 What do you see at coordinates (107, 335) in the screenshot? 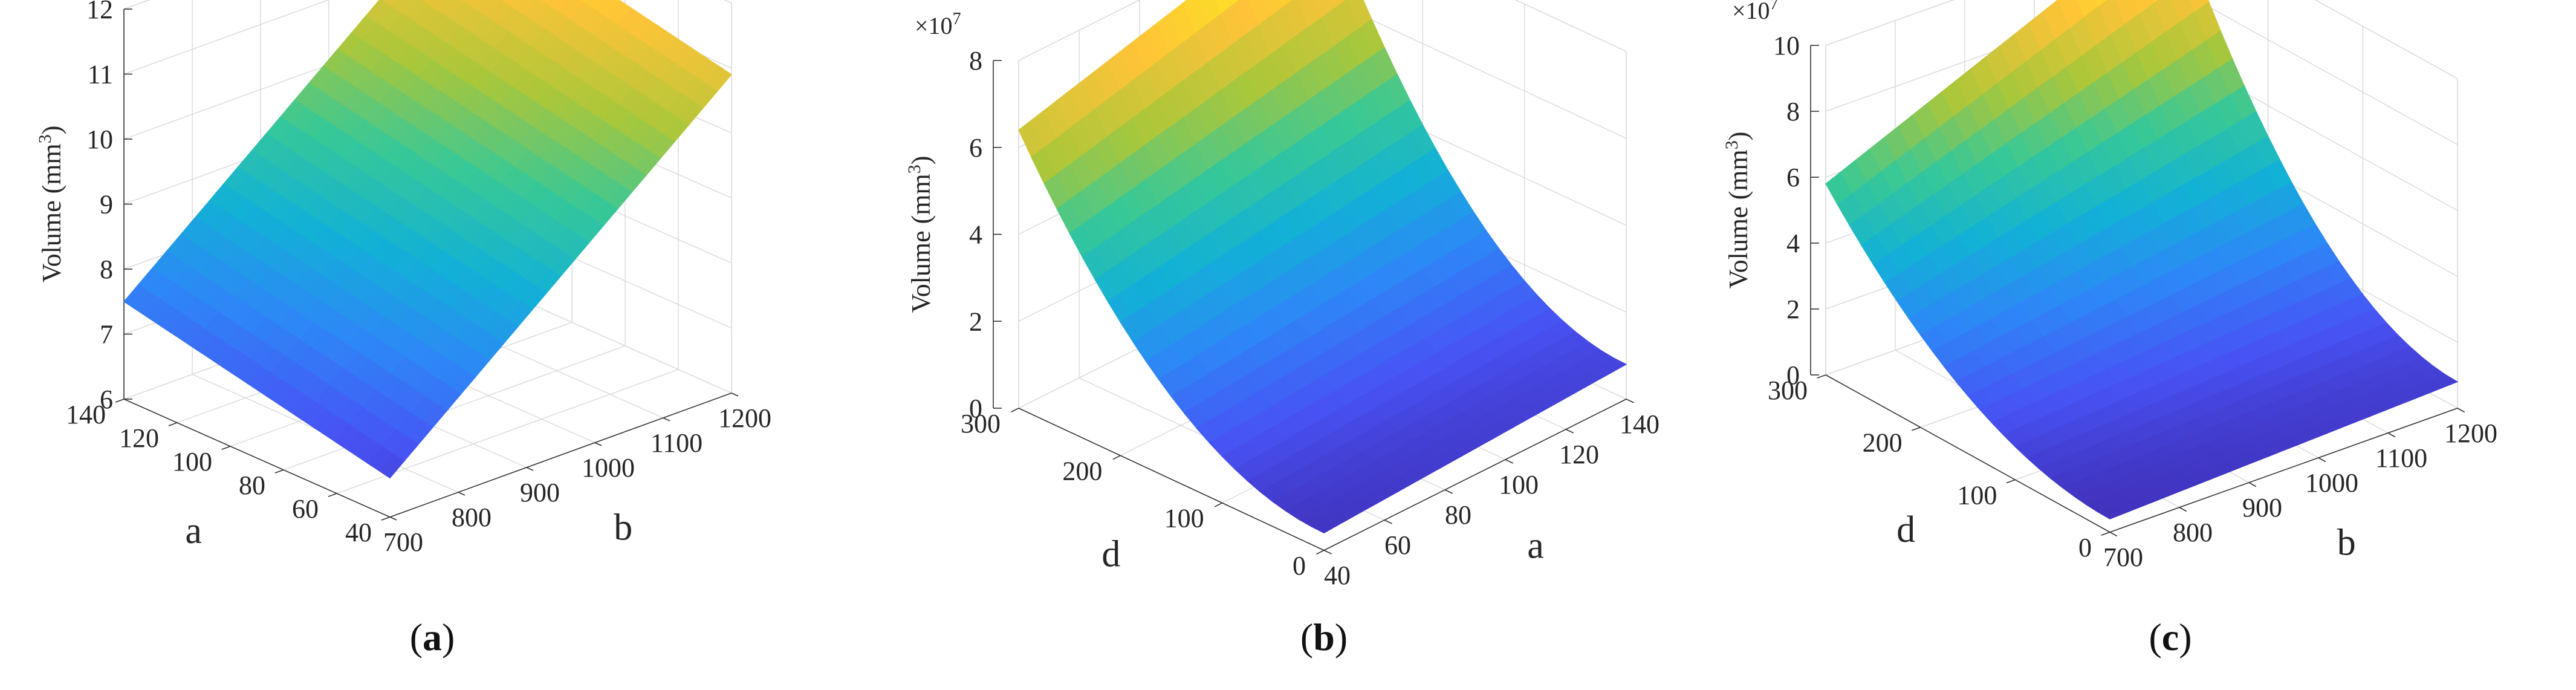
I see `z-tick-label: 7` at bounding box center [107, 335].